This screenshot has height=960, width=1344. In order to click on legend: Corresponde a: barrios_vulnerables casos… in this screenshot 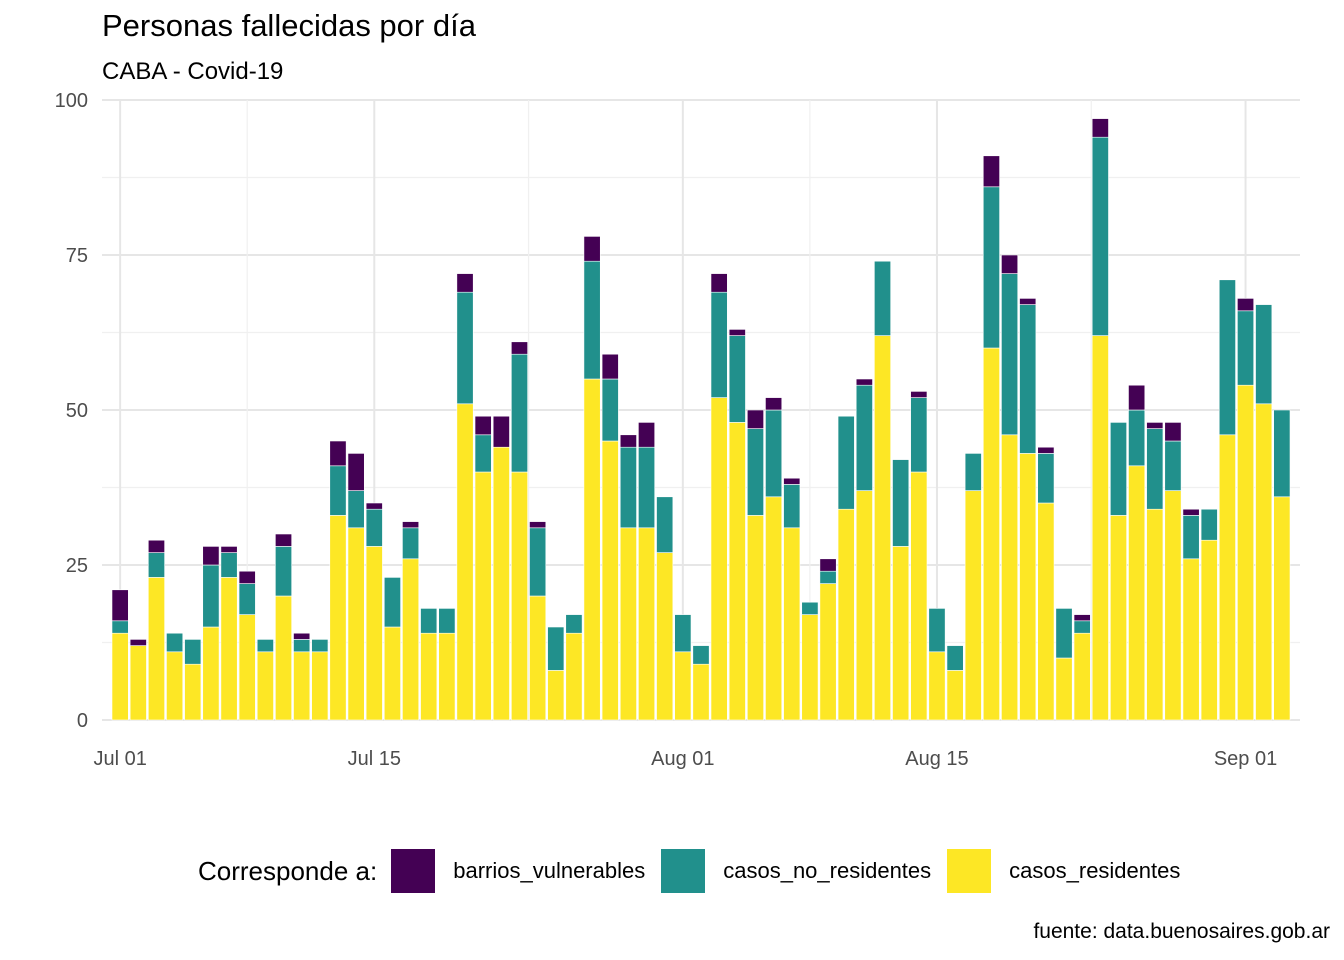, I will do `click(697, 871)`.